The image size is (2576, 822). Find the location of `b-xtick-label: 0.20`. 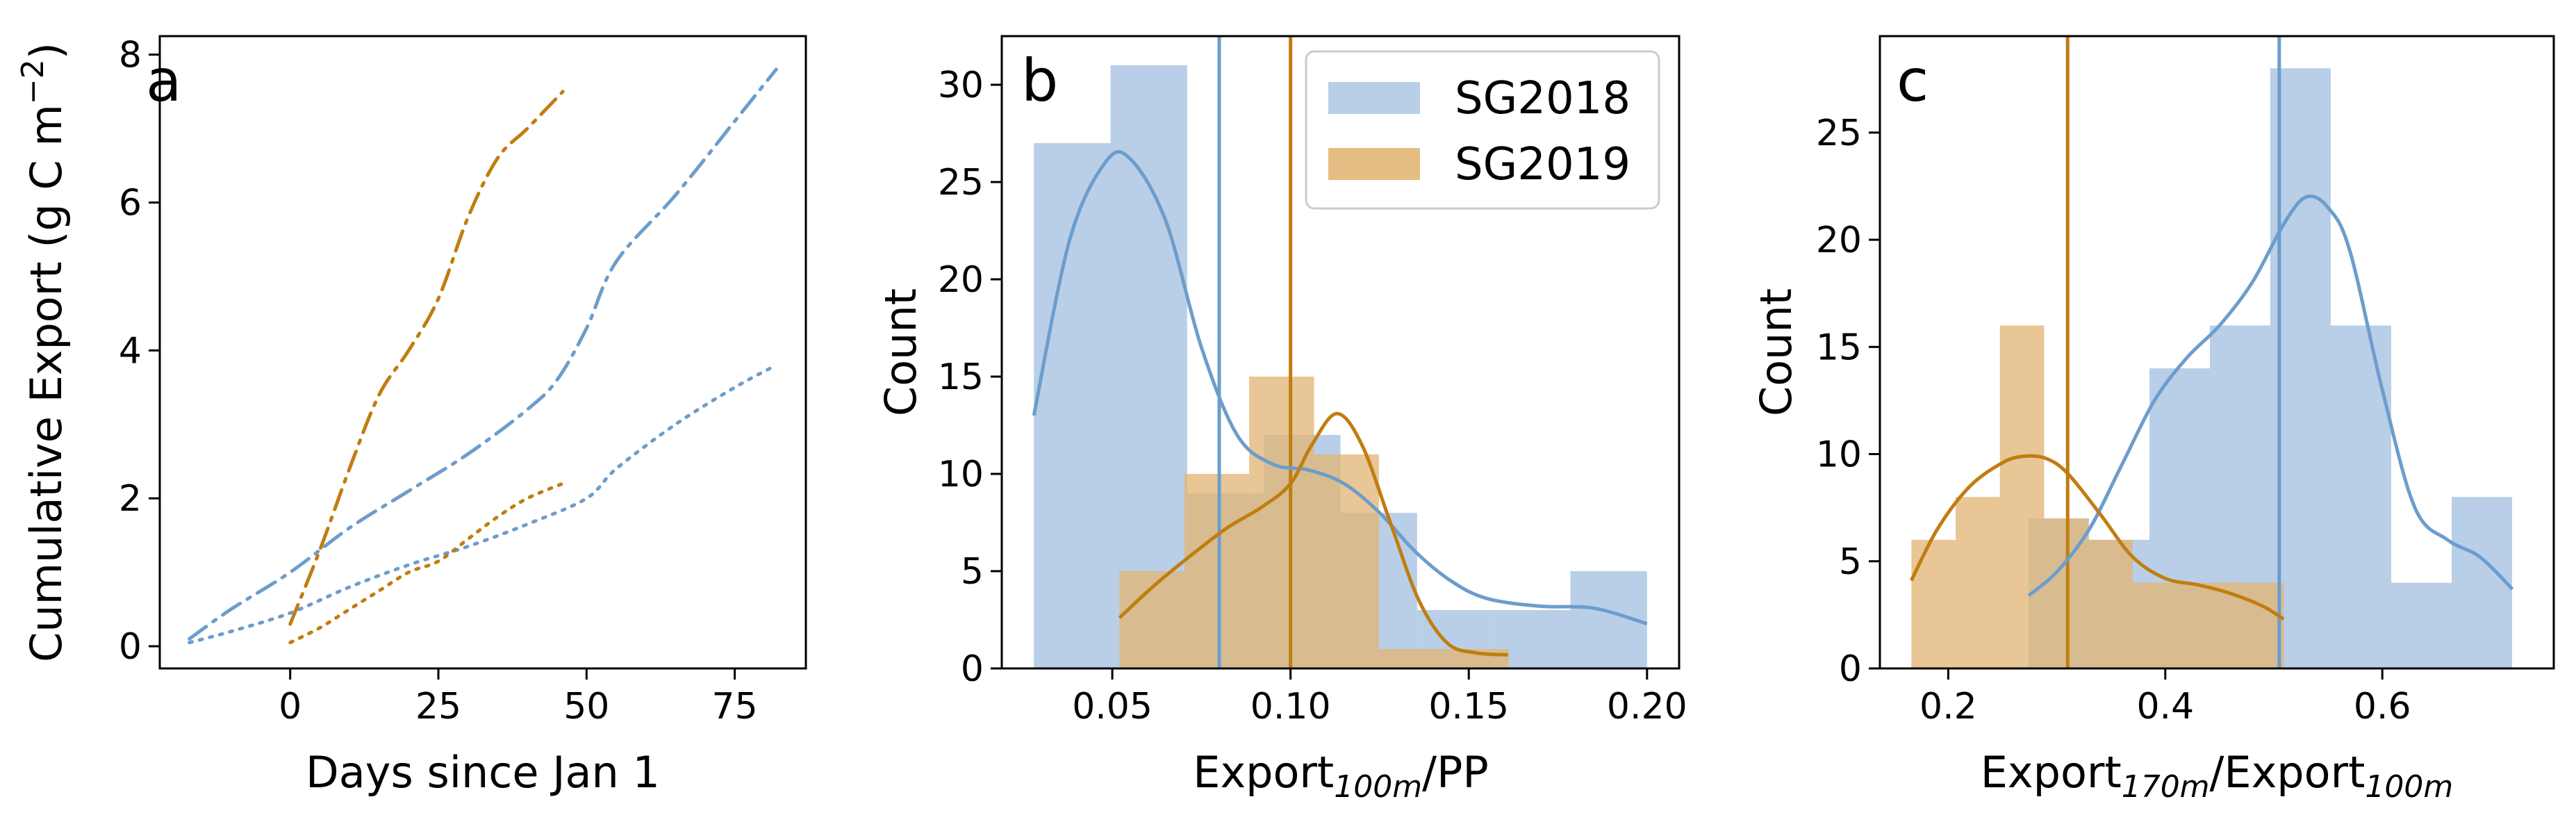

b-xtick-label: 0.20 is located at coordinates (1647, 707).